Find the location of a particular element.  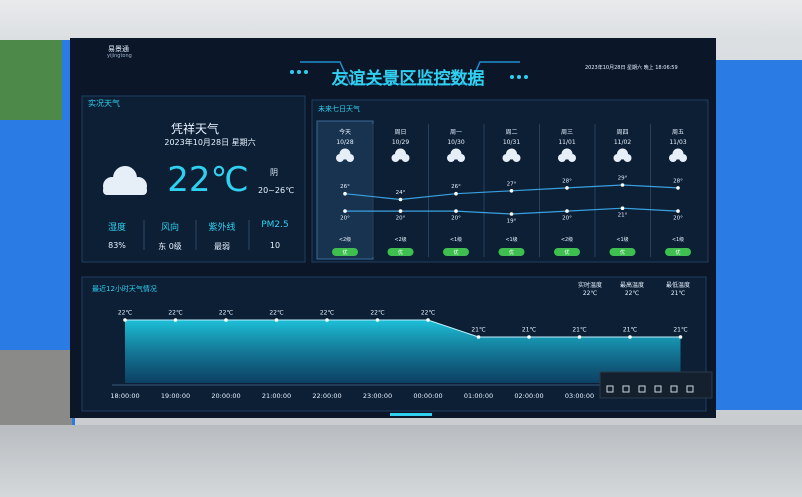

title-frame is located at coordinates (410, 73).